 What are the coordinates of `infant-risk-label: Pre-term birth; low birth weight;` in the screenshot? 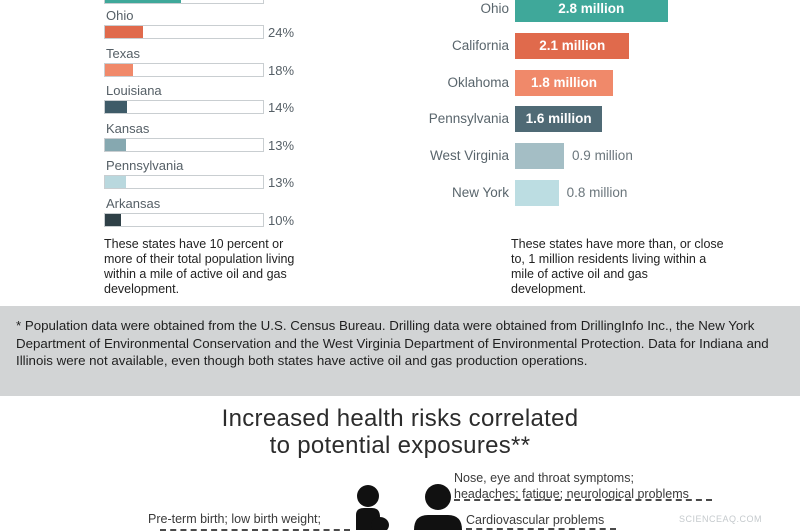 It's located at (234, 519).